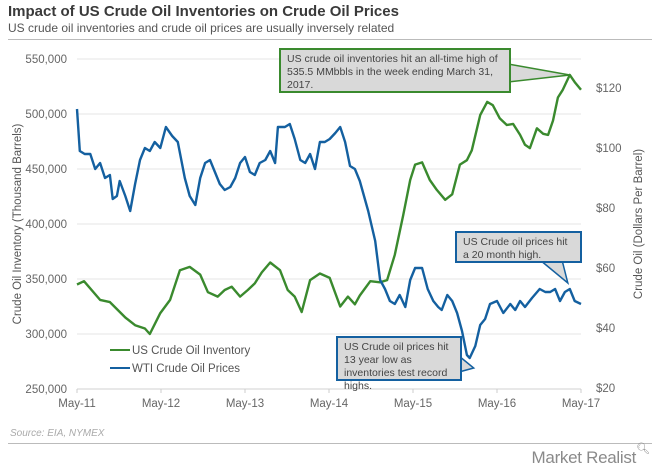  Describe the element at coordinates (497, 404) in the screenshot. I see `x-tick-label: May-16` at that location.